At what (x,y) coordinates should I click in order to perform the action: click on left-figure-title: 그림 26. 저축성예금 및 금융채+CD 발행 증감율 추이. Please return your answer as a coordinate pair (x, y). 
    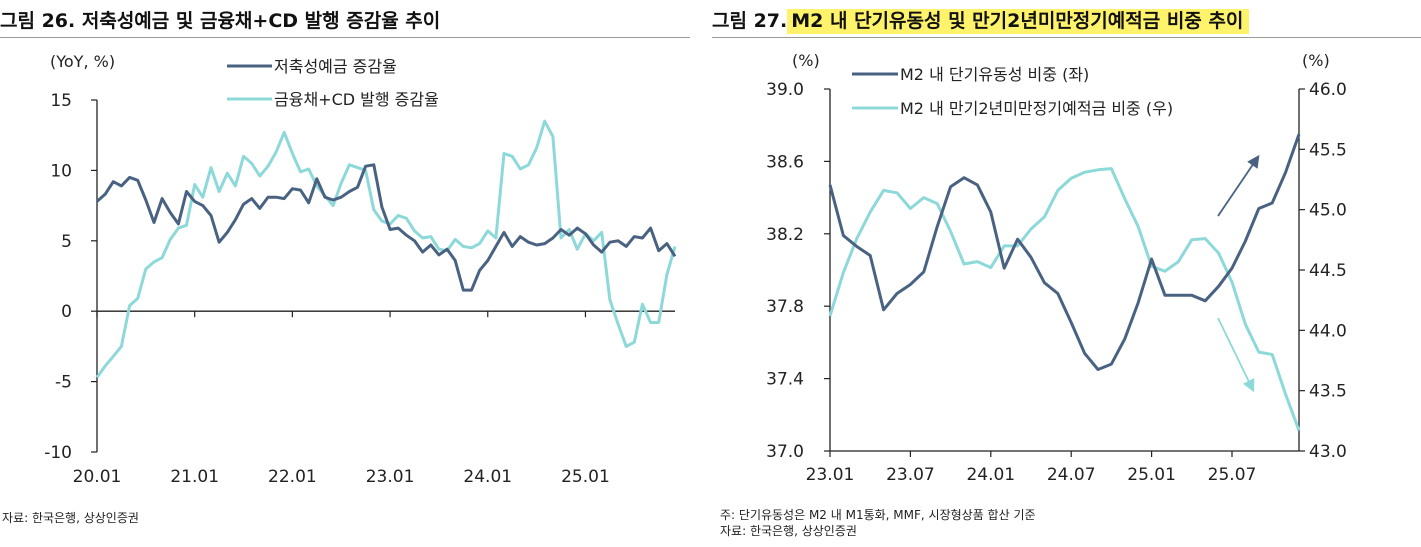
    Looking at the image, I should click on (220, 21).